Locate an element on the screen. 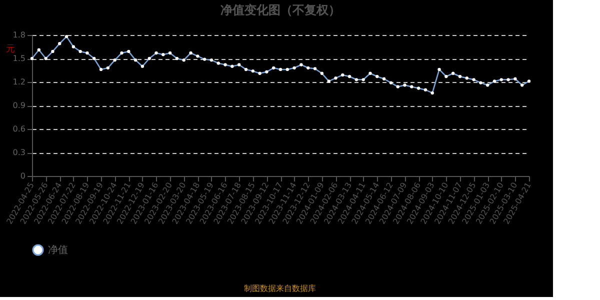 The height and width of the screenshot is (300, 600). y-tick-label: 1.8 is located at coordinates (19, 35).